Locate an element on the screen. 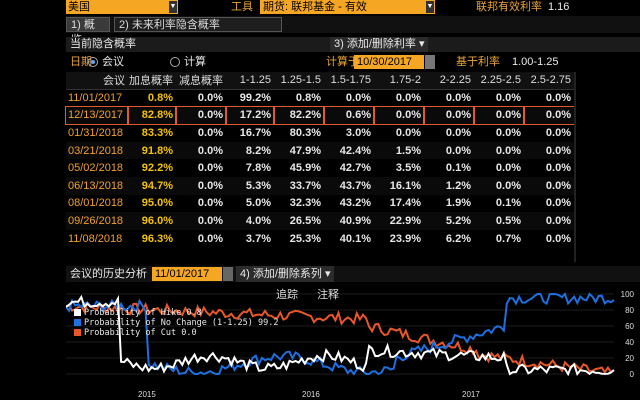 The height and width of the screenshot is (400, 640). legend-item: Probability of Cut 0.0 is located at coordinates (176, 333).